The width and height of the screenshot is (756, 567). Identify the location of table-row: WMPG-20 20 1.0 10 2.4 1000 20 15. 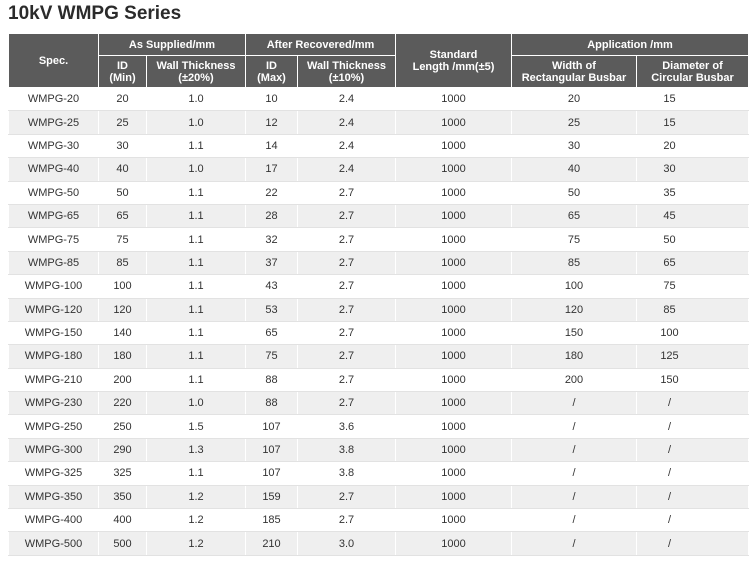
(378, 99).